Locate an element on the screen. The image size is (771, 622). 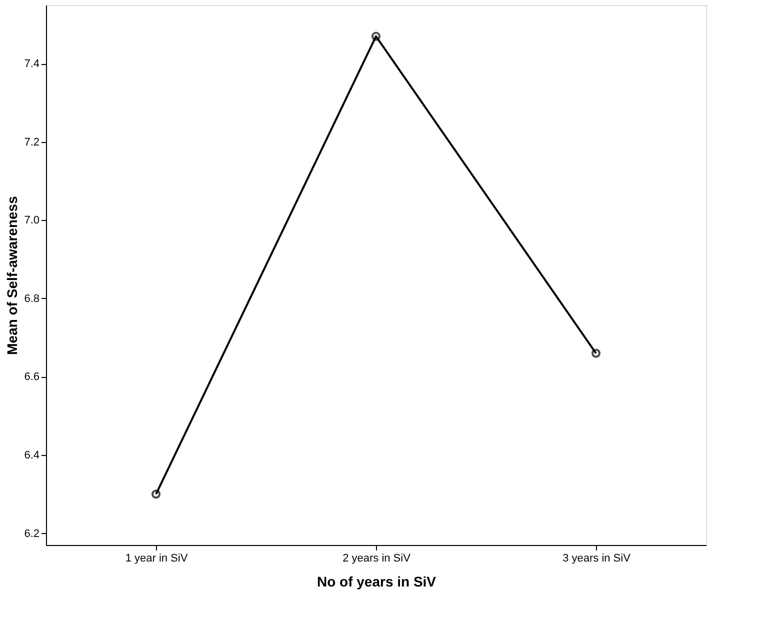
y-tick-label: 7.2 is located at coordinates (32, 142).